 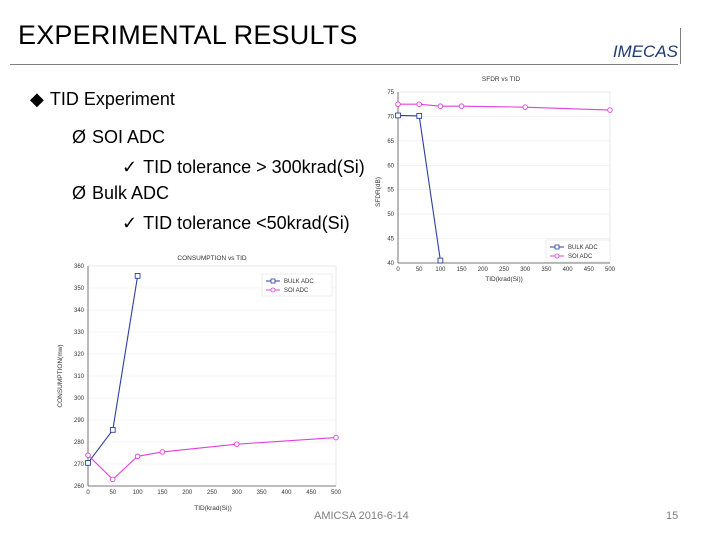 I want to click on slide-title: EXPERIMENTAL RESULTS, so click(x=188, y=35).